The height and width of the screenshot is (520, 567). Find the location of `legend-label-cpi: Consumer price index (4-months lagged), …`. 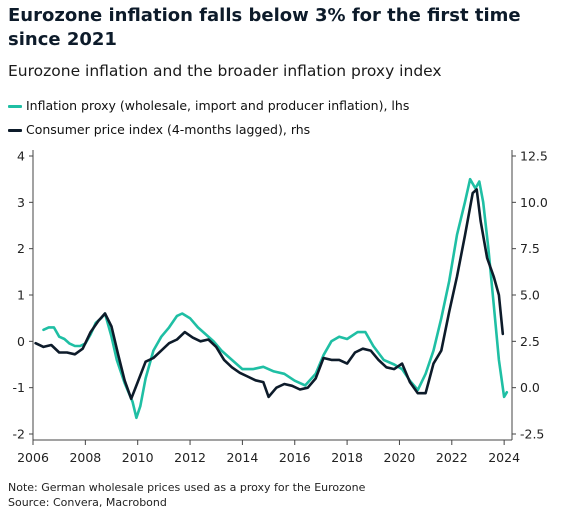

legend-label-cpi: Consumer price index (4-months lagged), … is located at coordinates (168, 129).